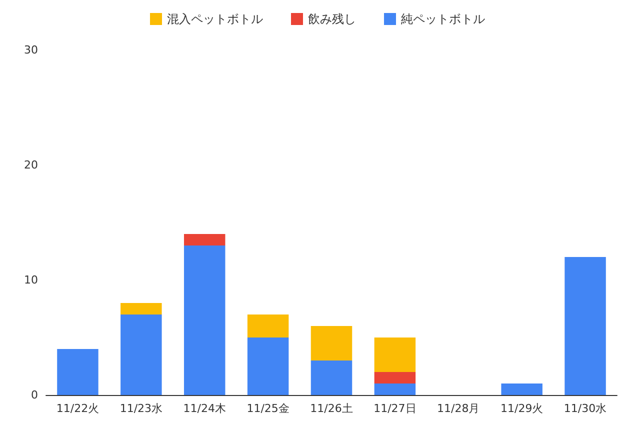 This screenshot has width=635, height=425. I want to click on legend-label: 飲み残し, so click(332, 19).